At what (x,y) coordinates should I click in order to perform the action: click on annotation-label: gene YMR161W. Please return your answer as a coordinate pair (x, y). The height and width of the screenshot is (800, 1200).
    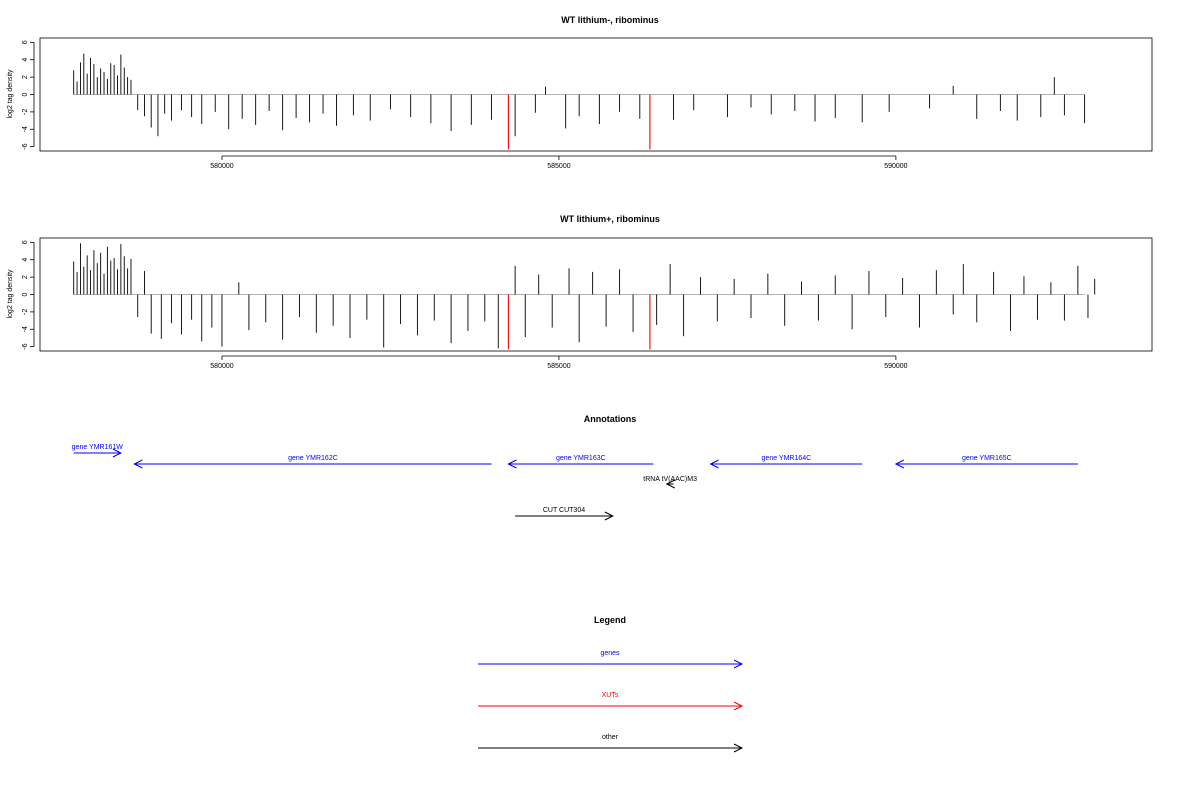
    Looking at the image, I should click on (98, 447).